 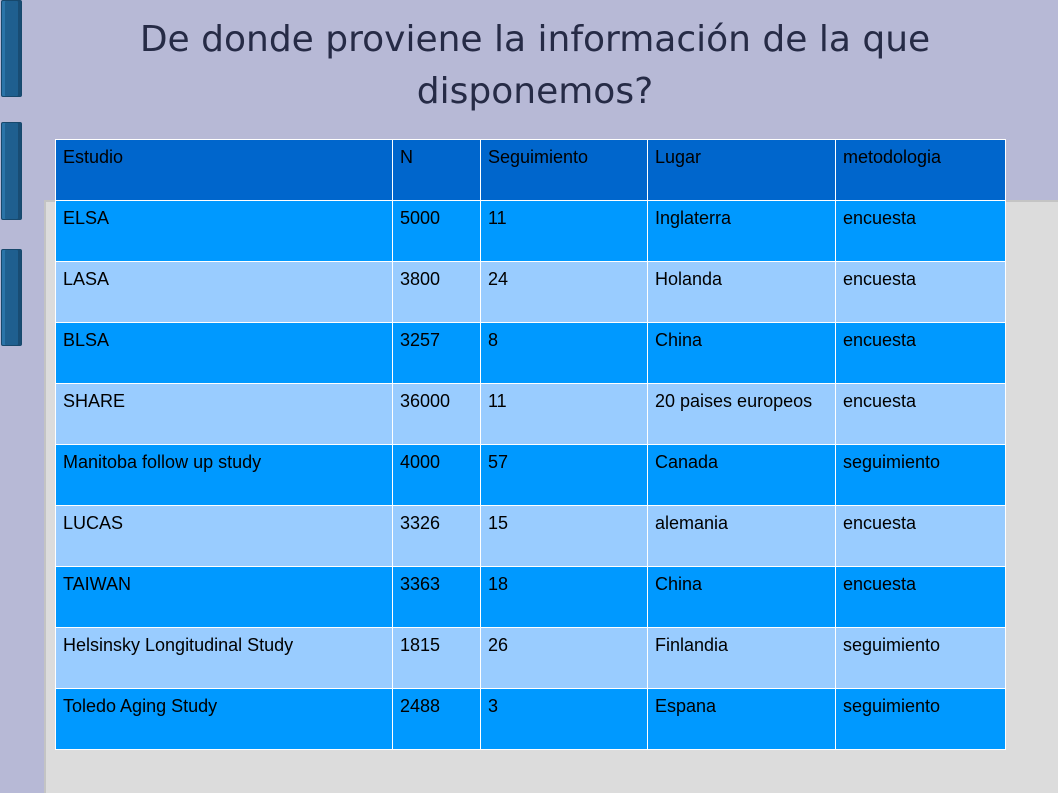 I want to click on cell-n: 1815, so click(x=436, y=658).